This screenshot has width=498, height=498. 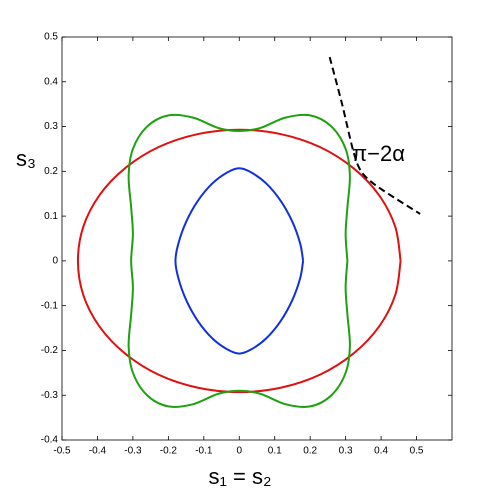 What do you see at coordinates (26, 158) in the screenshot?
I see `y-axis-label: s₃` at bounding box center [26, 158].